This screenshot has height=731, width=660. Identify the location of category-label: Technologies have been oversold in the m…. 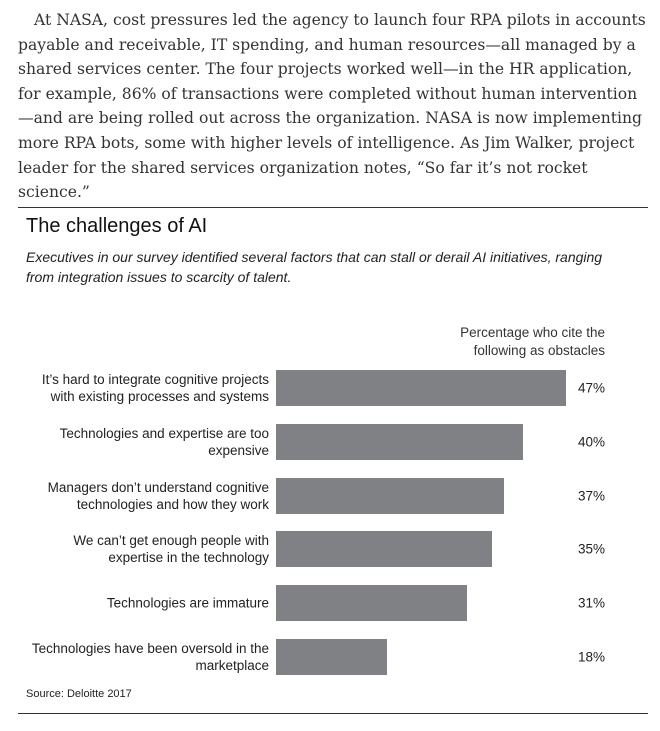
(150, 657).